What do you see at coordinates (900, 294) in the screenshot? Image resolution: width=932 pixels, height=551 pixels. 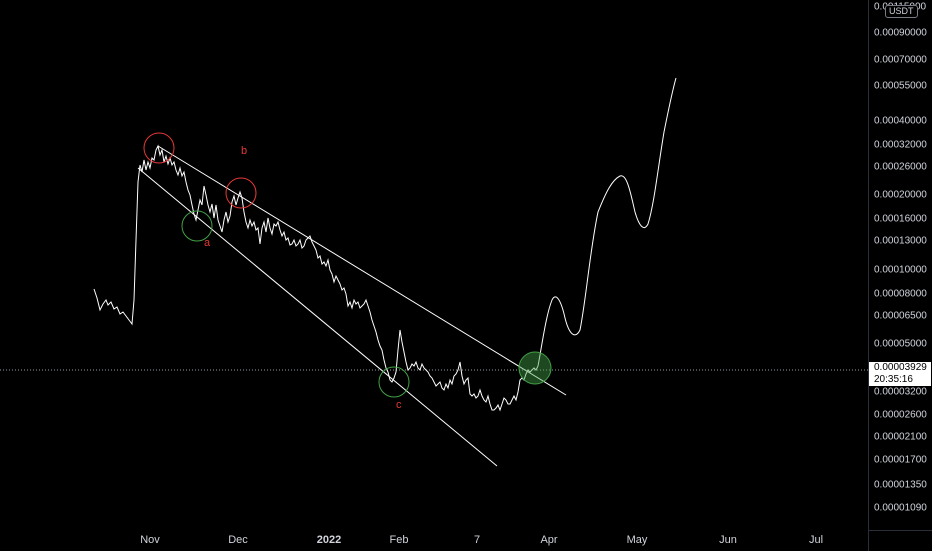 I see `y-tick-label: 0.00008000` at bounding box center [900, 294].